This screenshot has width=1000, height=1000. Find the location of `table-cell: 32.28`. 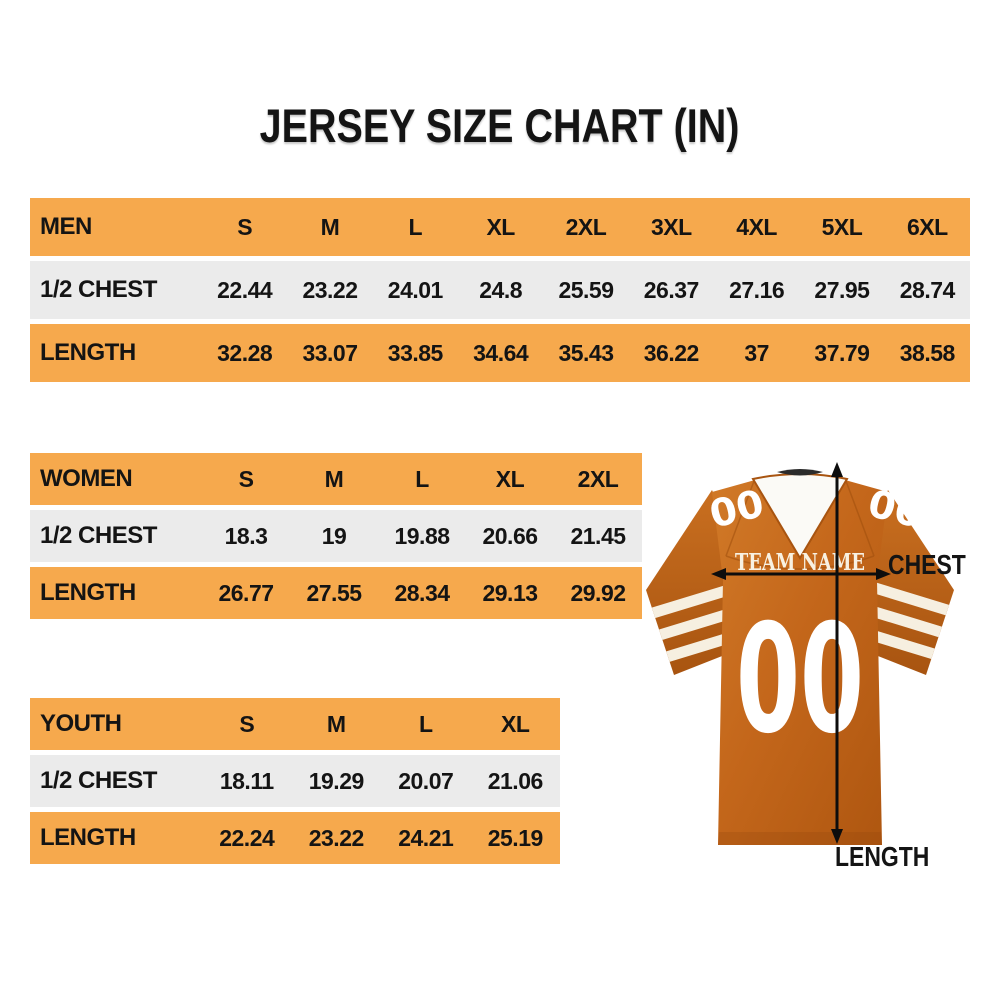

table-cell: 32.28 is located at coordinates (245, 352).